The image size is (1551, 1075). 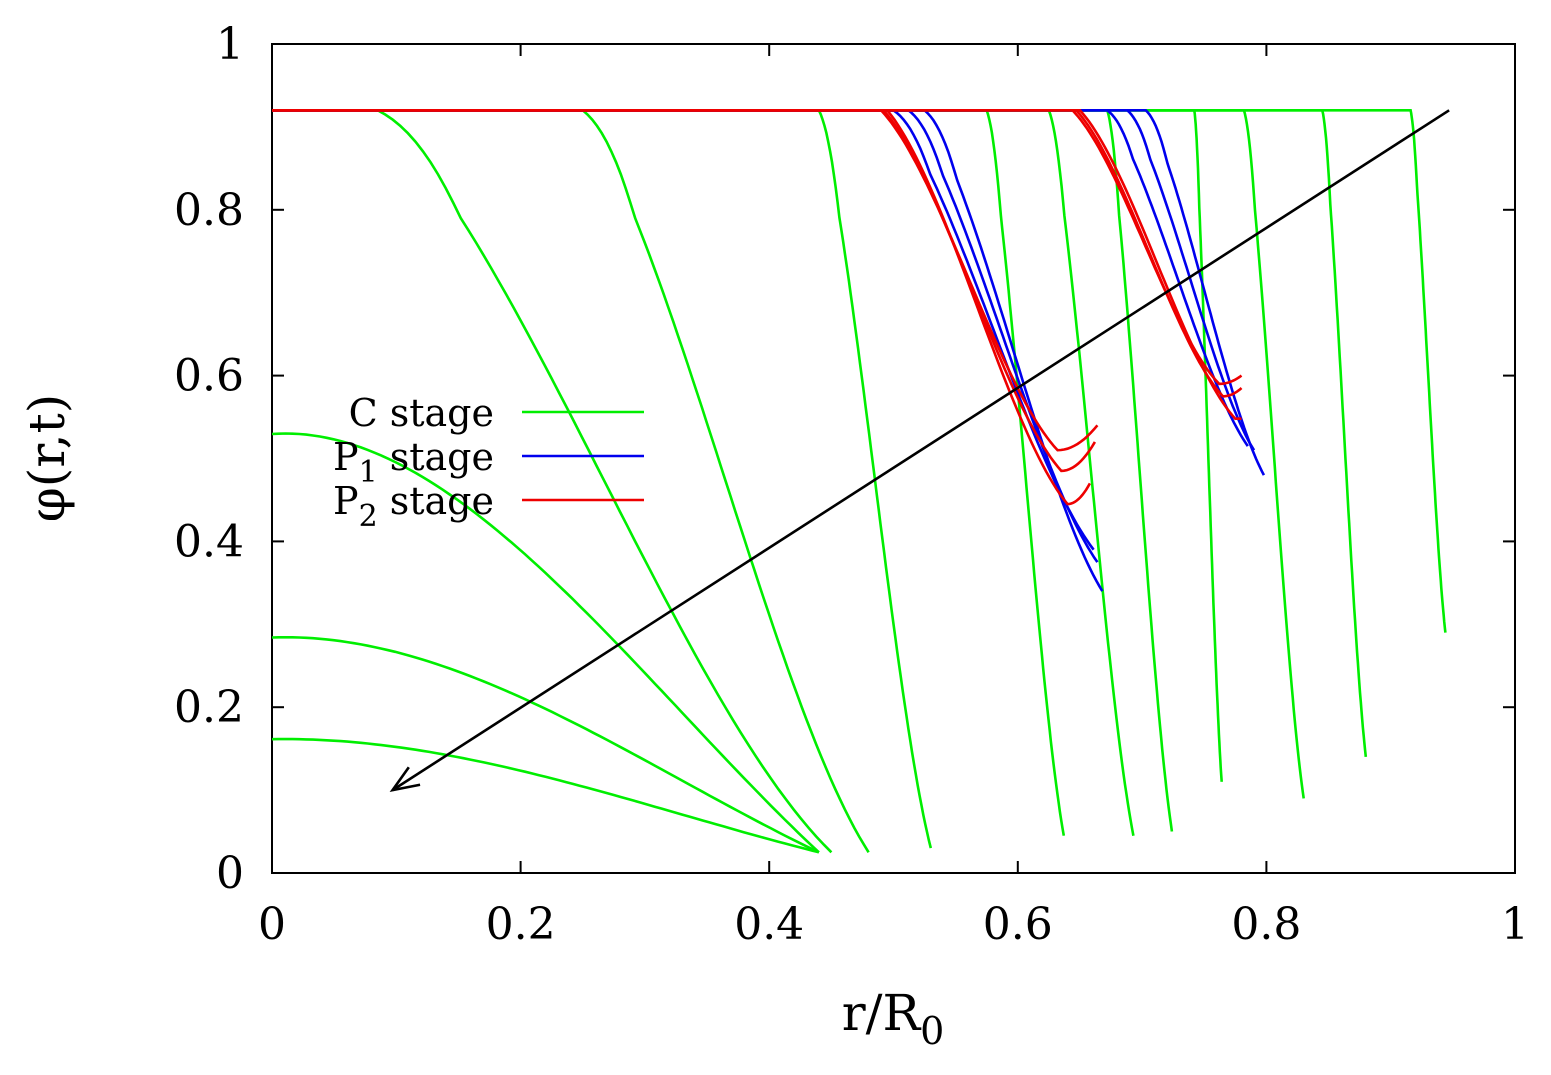 I want to click on y-axis-label: φ(r,t), so click(x=47, y=458).